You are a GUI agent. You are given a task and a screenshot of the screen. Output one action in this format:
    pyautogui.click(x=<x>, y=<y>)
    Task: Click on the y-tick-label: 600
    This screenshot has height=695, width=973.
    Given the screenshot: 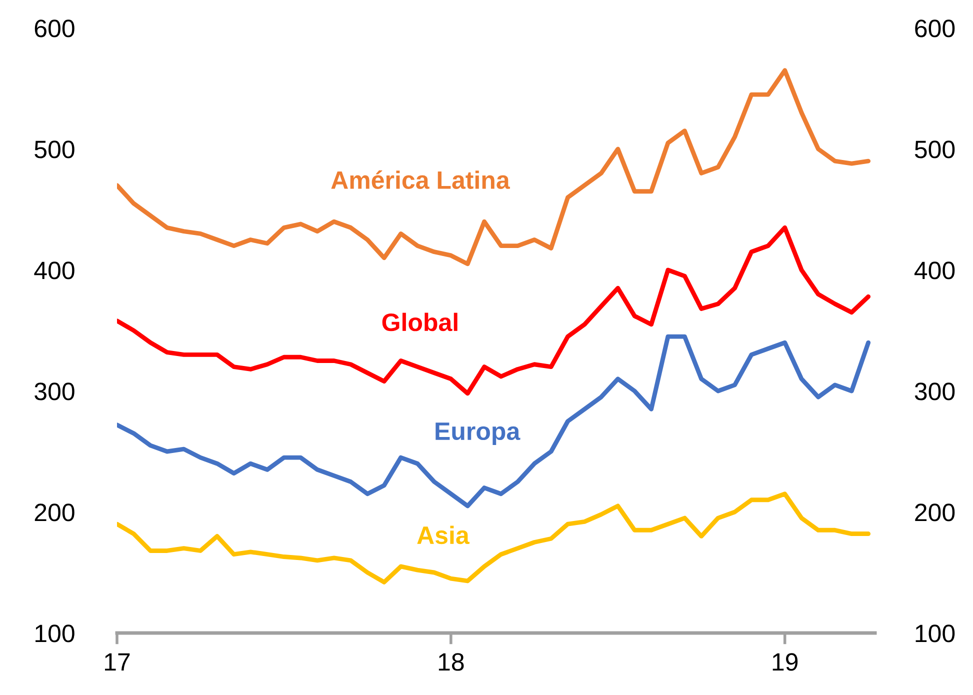 What is the action you would take?
    pyautogui.click(x=54, y=29)
    